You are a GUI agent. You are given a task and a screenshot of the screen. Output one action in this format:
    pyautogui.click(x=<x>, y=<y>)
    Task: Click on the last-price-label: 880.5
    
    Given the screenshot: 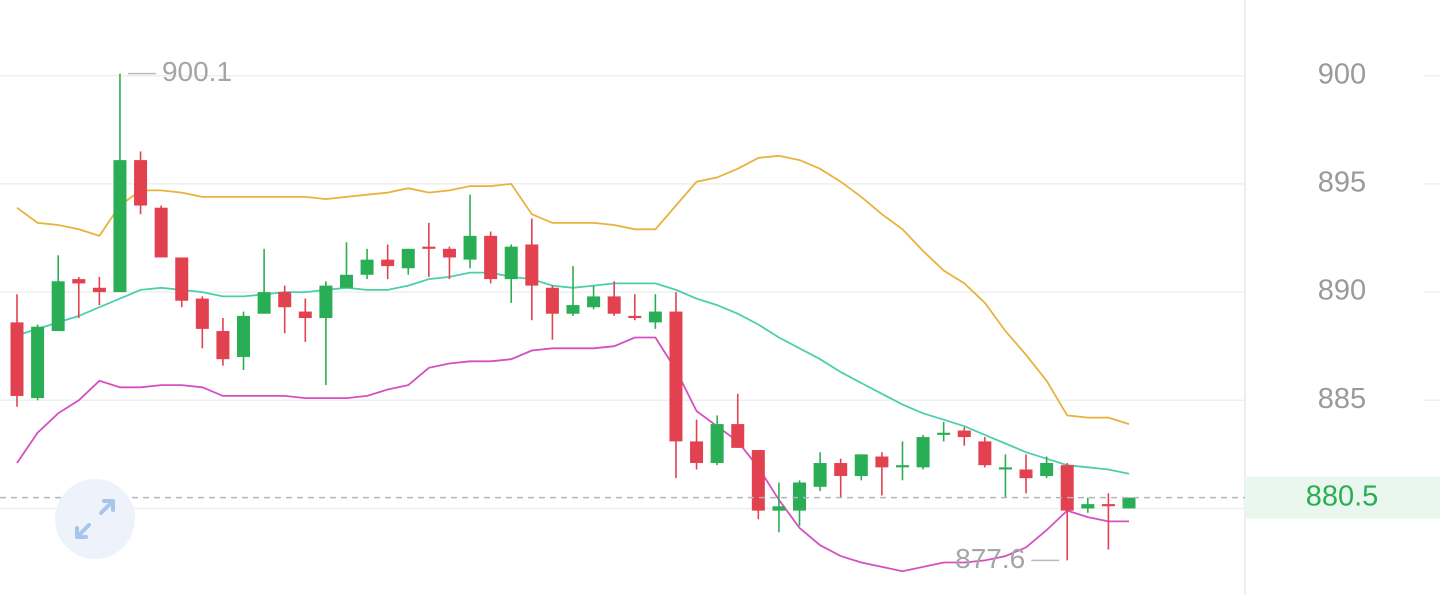 What is the action you would take?
    pyautogui.click(x=1342, y=496)
    